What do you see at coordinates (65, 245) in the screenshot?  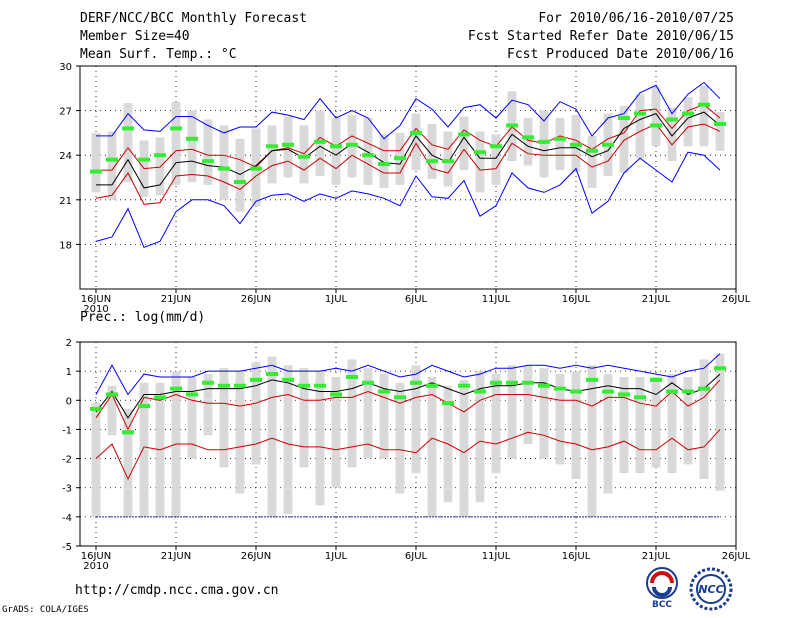 I see `y-tick-label: 18` at bounding box center [65, 245].